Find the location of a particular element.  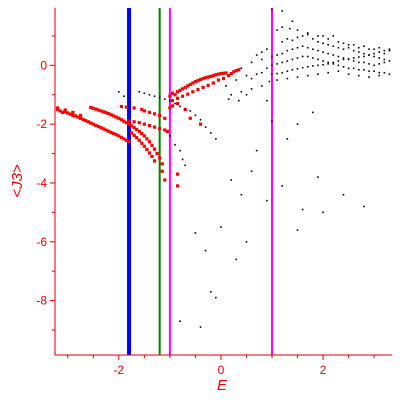

y-tick-label: -8 is located at coordinates (41, 301).